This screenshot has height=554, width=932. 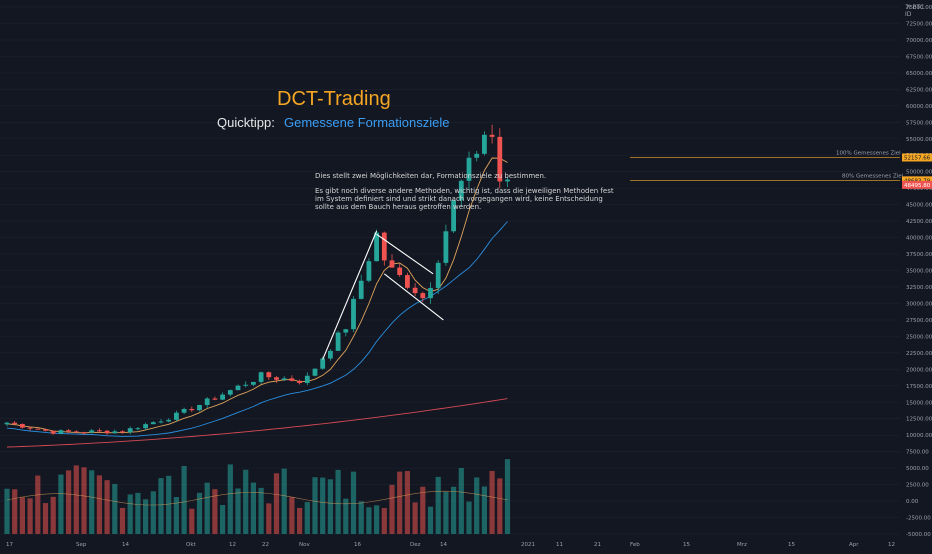 I want to click on volume-ma-line, so click(x=257, y=498).